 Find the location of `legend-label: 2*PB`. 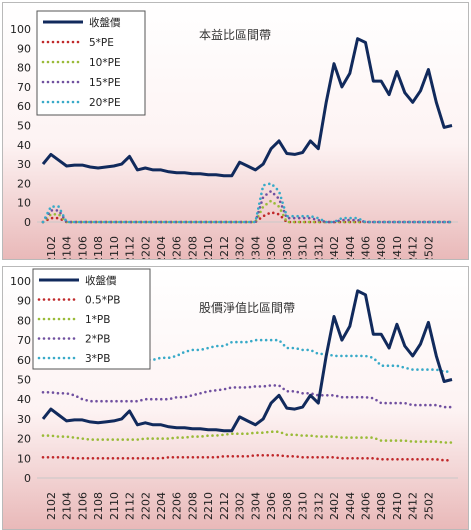

legend-label: 2*PB is located at coordinates (97, 340).